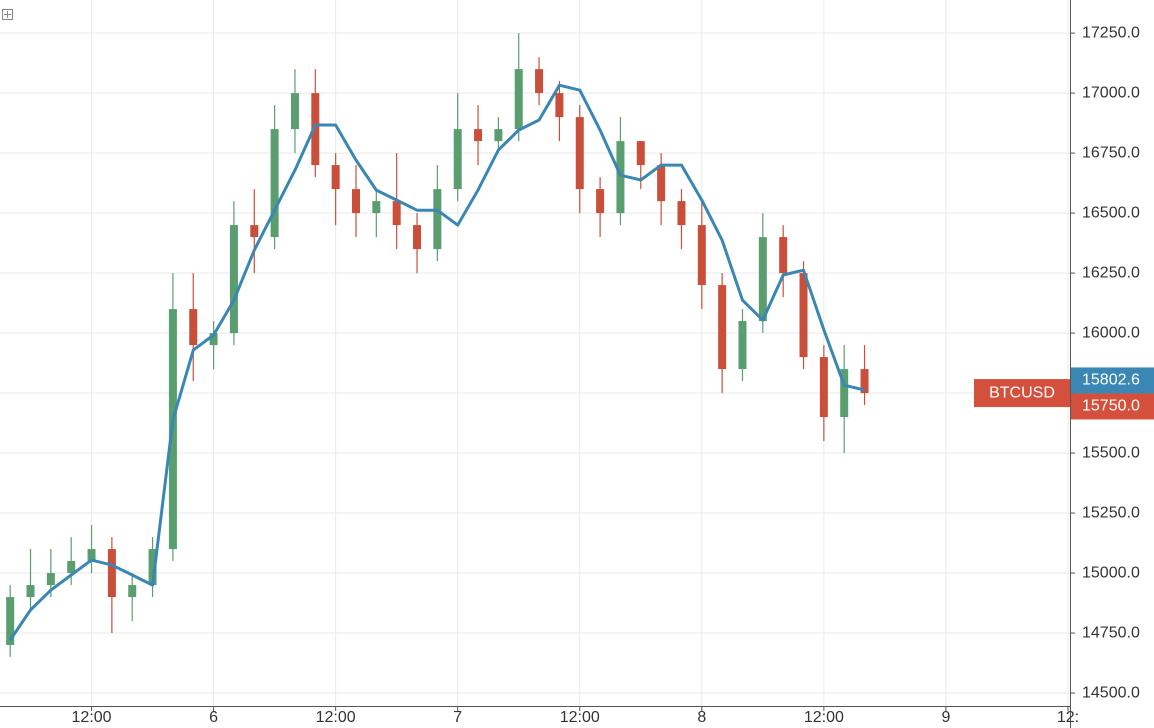 The image size is (1154, 728). What do you see at coordinates (457, 717) in the screenshot?
I see `x-tick-label: 7` at bounding box center [457, 717].